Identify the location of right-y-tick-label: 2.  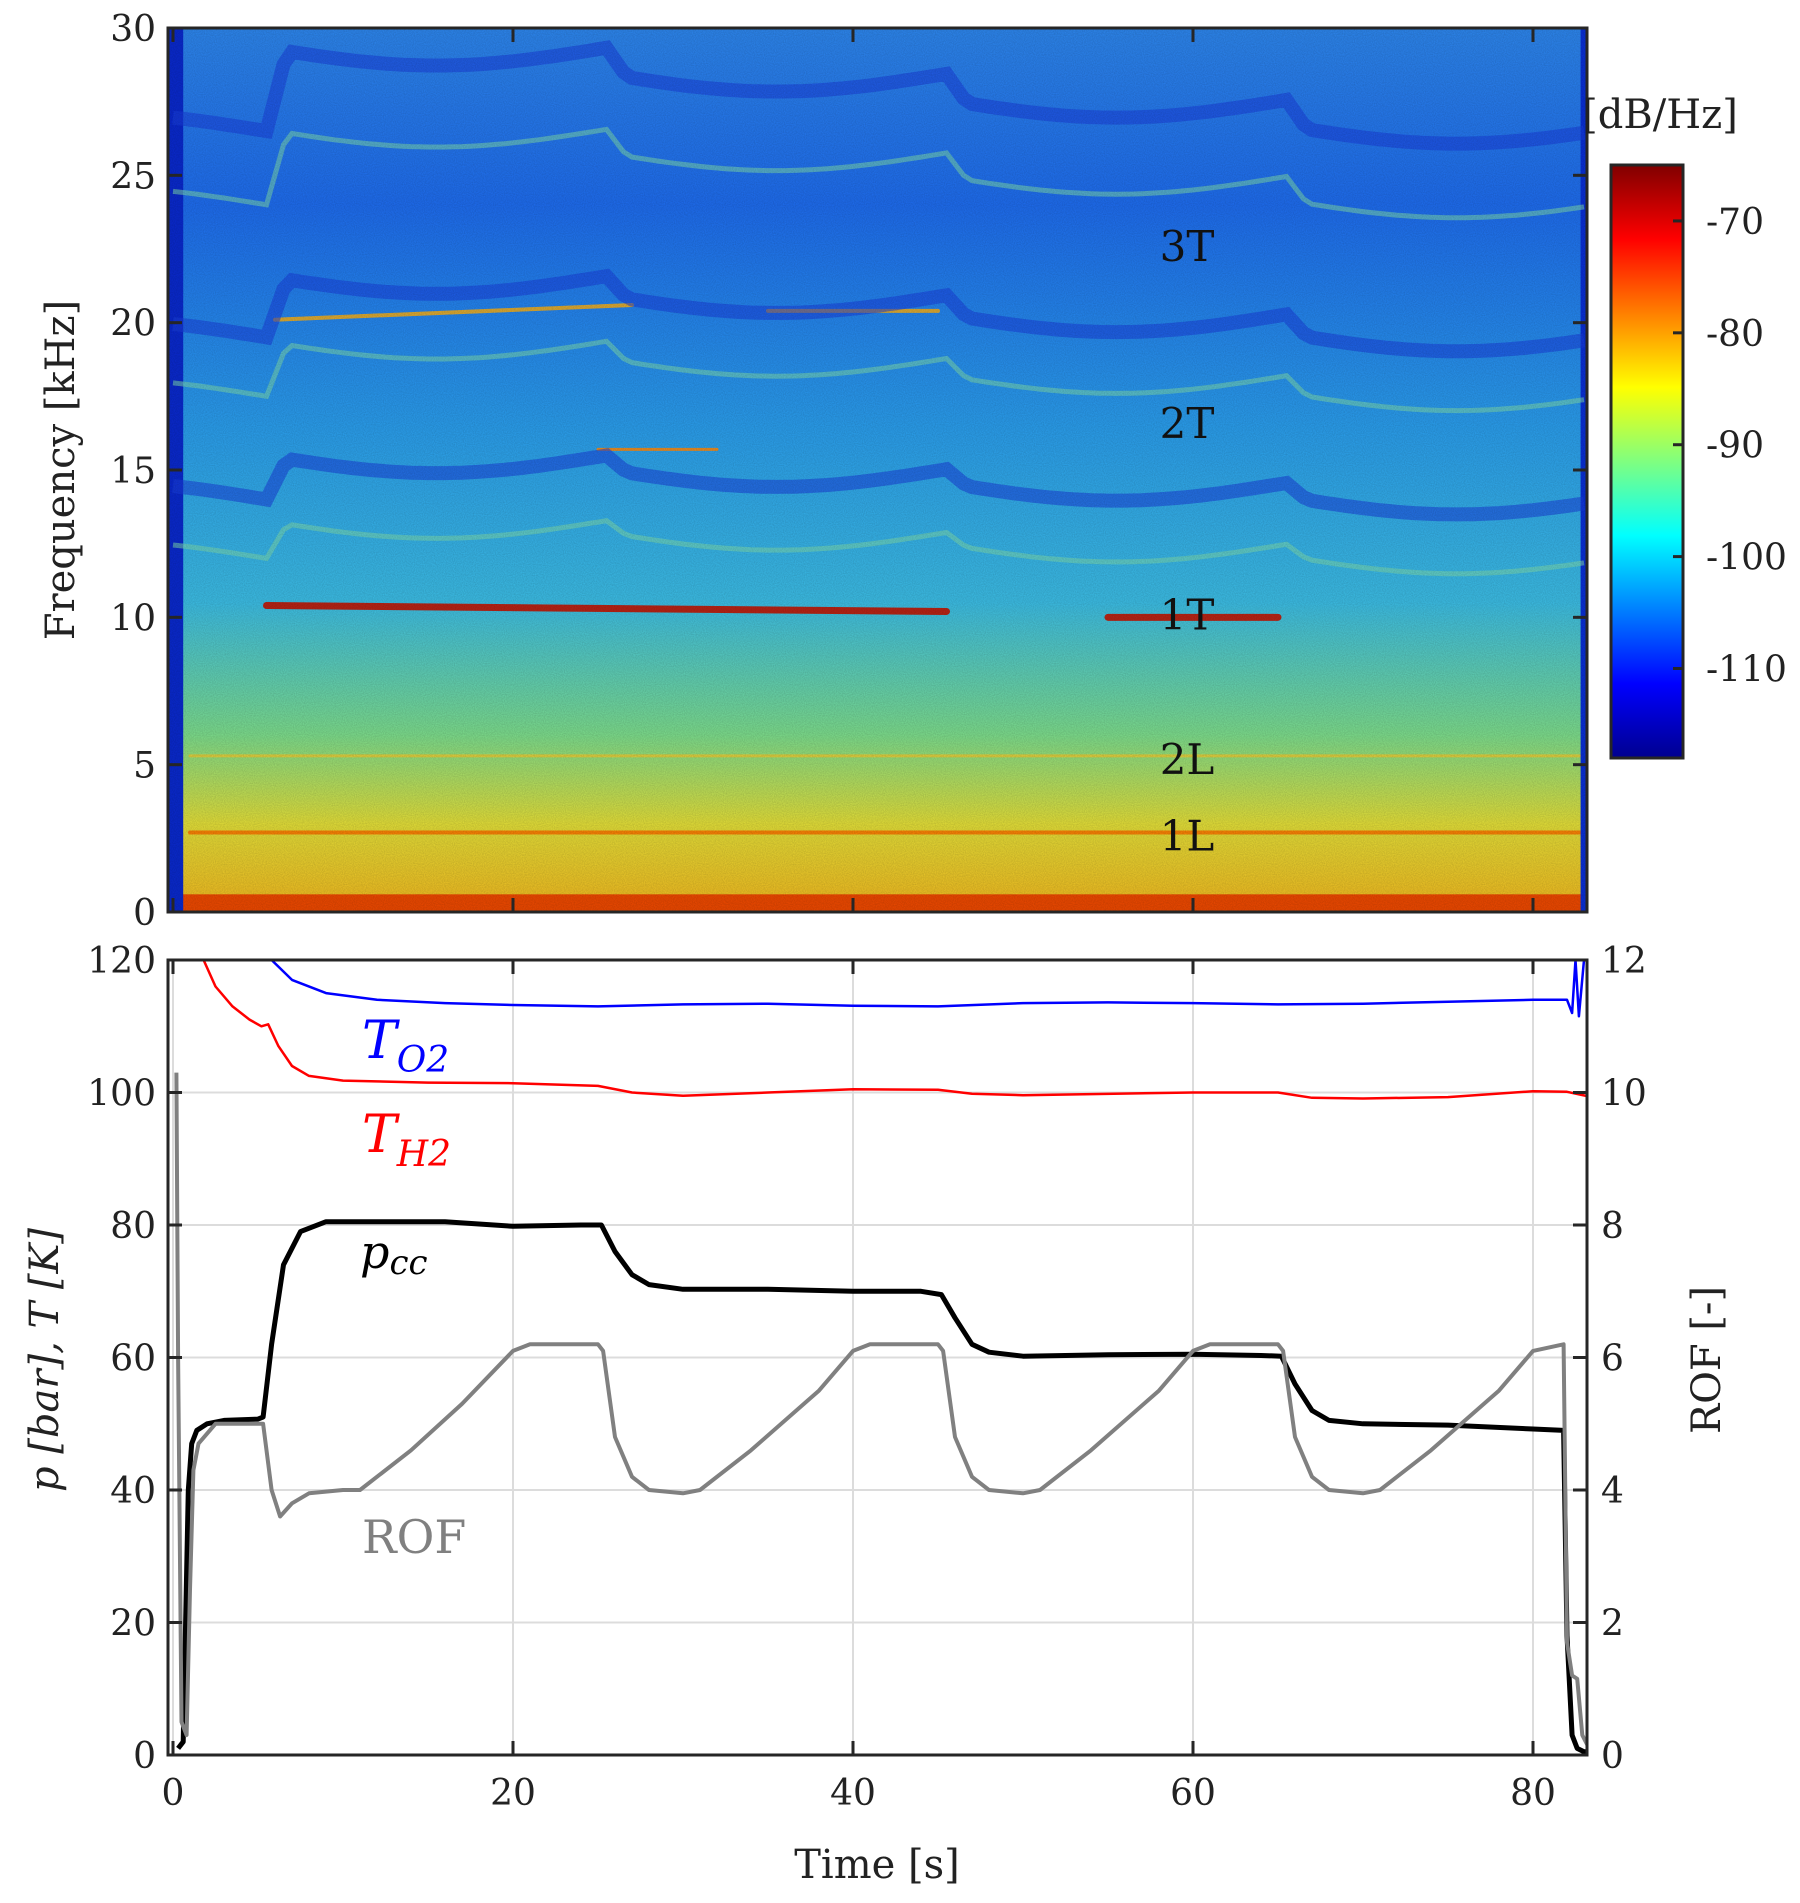
(1612, 1624).